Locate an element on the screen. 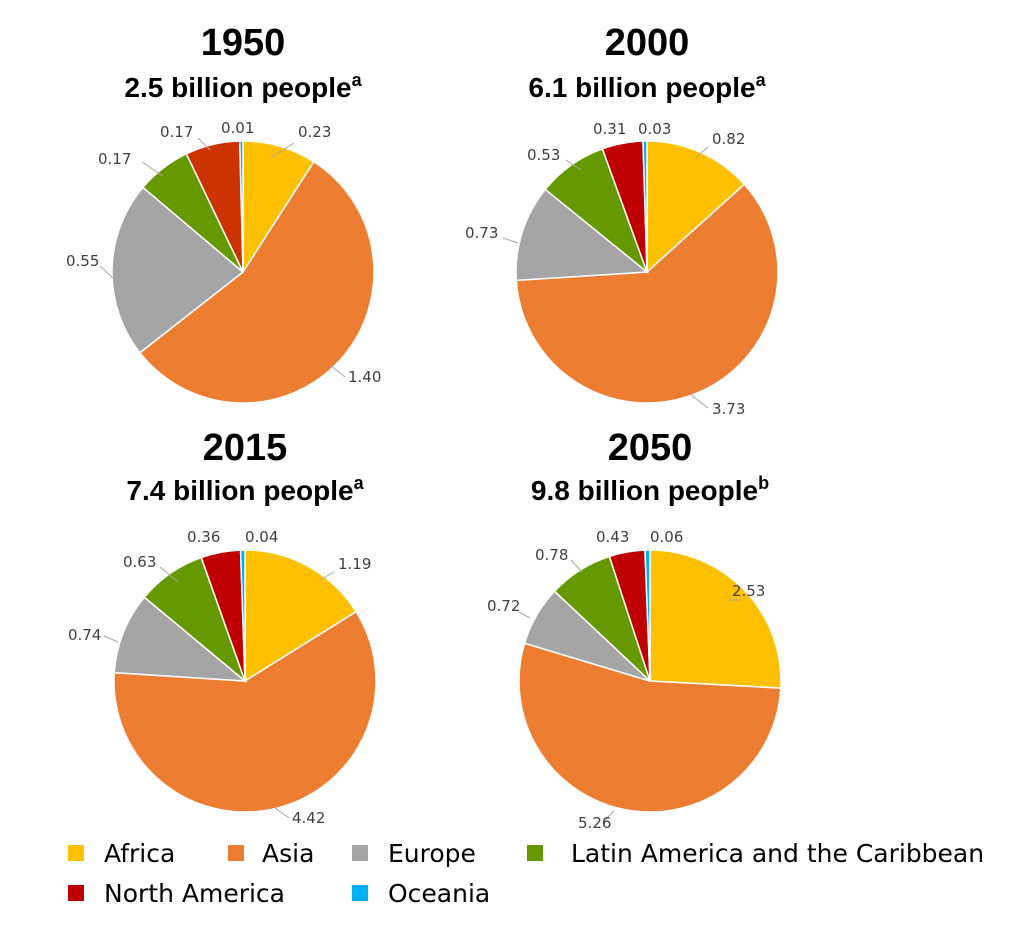  legend-swatch-asia is located at coordinates (236, 853).